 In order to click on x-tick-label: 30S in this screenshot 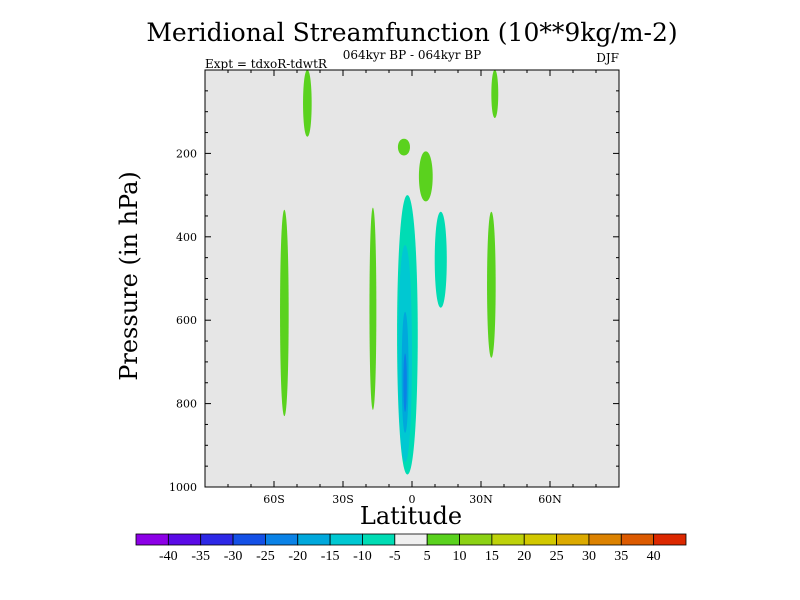, I will do `click(343, 499)`.